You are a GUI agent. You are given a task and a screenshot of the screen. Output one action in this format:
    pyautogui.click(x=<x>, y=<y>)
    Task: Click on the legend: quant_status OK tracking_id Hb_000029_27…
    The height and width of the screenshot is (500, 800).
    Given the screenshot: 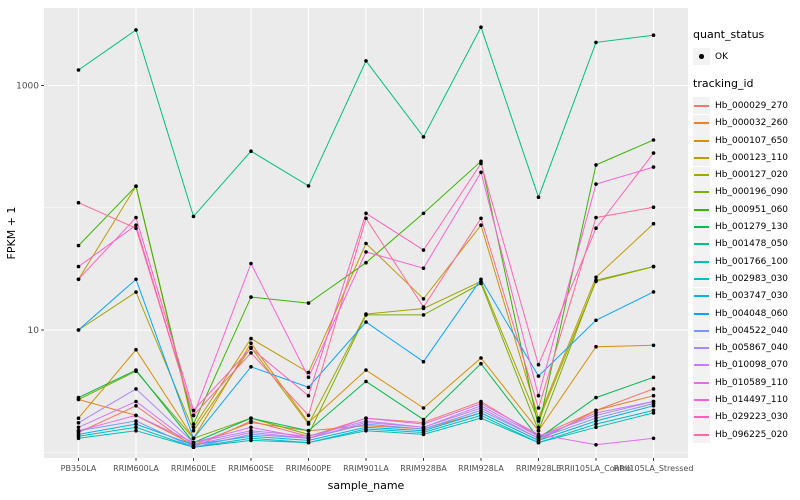 What is the action you would take?
    pyautogui.click(x=746, y=236)
    